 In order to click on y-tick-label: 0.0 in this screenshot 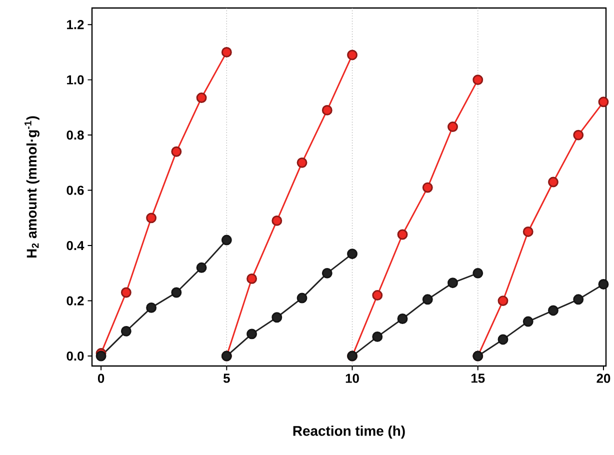, I will do `click(75, 356)`.